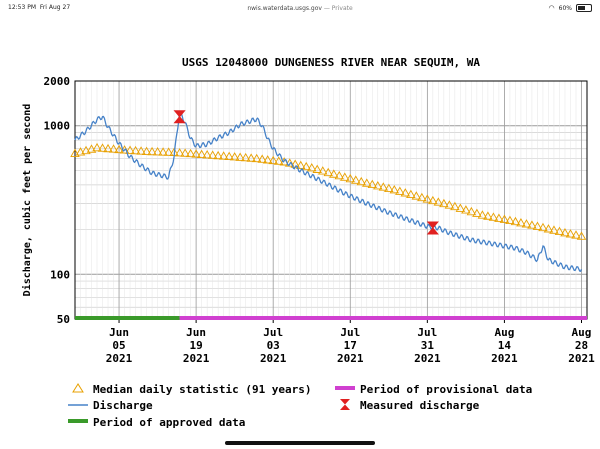  What do you see at coordinates (551, 8) in the screenshot?
I see `wifi-icon: ◠` at bounding box center [551, 8].